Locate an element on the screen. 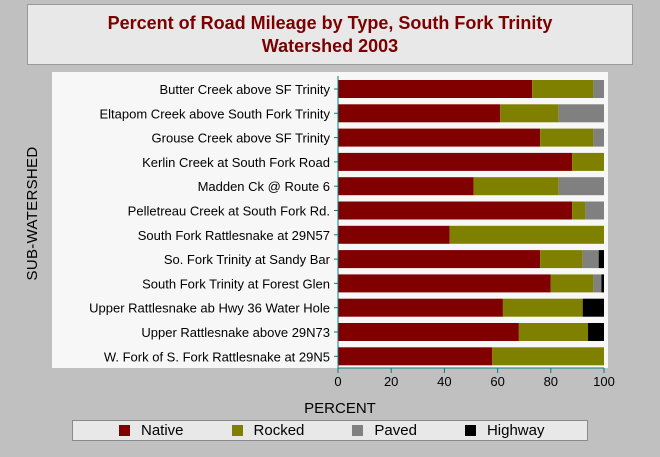 Image resolution: width=660 pixels, height=457 pixels. category-label-5: Madden Ck @ Route 6 is located at coordinates (264, 186).